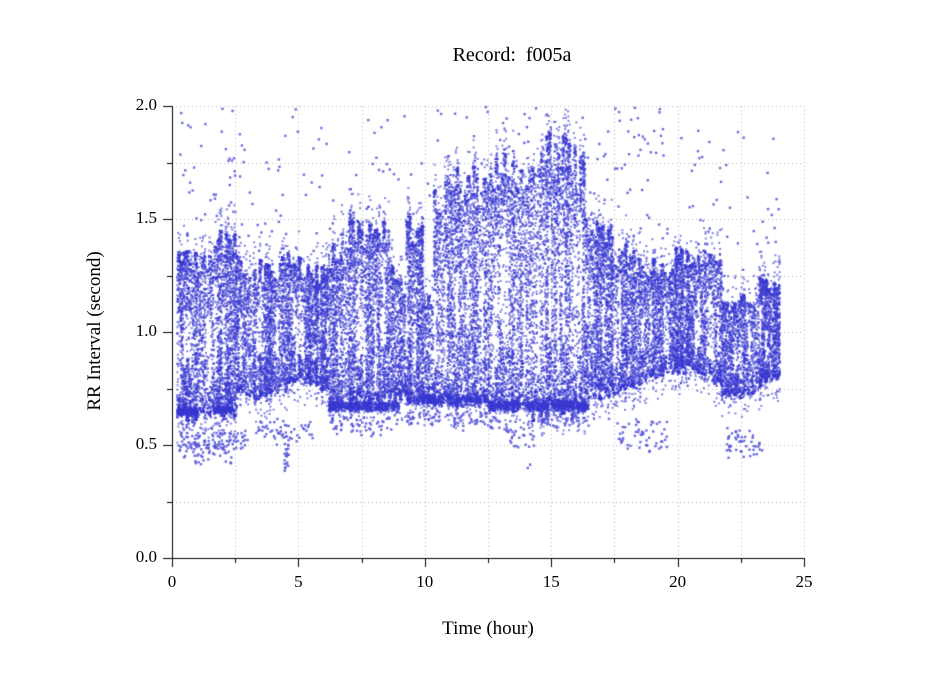 This screenshot has width=949, height=697. What do you see at coordinates (146, 556) in the screenshot?
I see `y-tick-label: 0.0` at bounding box center [146, 556].